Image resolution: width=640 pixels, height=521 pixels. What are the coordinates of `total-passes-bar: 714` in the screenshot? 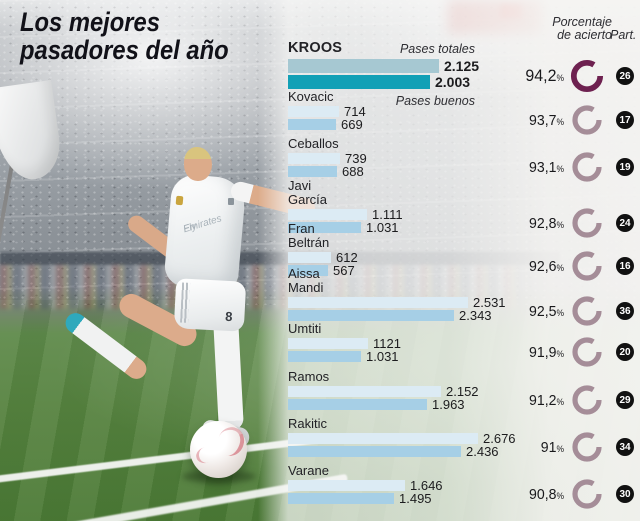 It's located at (464, 111).